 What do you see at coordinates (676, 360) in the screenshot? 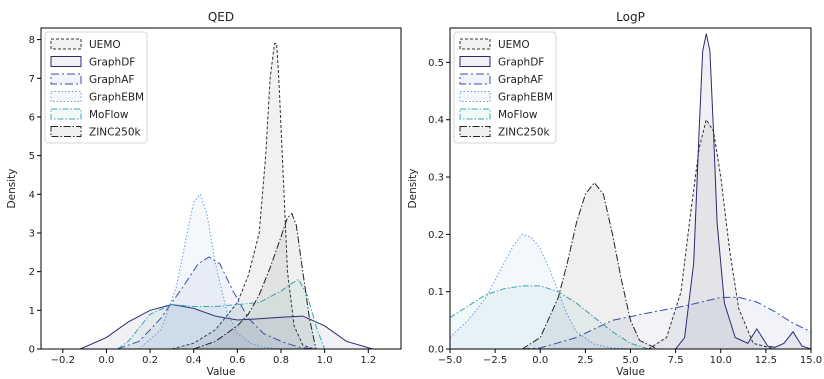
I see `x-tick-label: 7.5` at bounding box center [676, 360].